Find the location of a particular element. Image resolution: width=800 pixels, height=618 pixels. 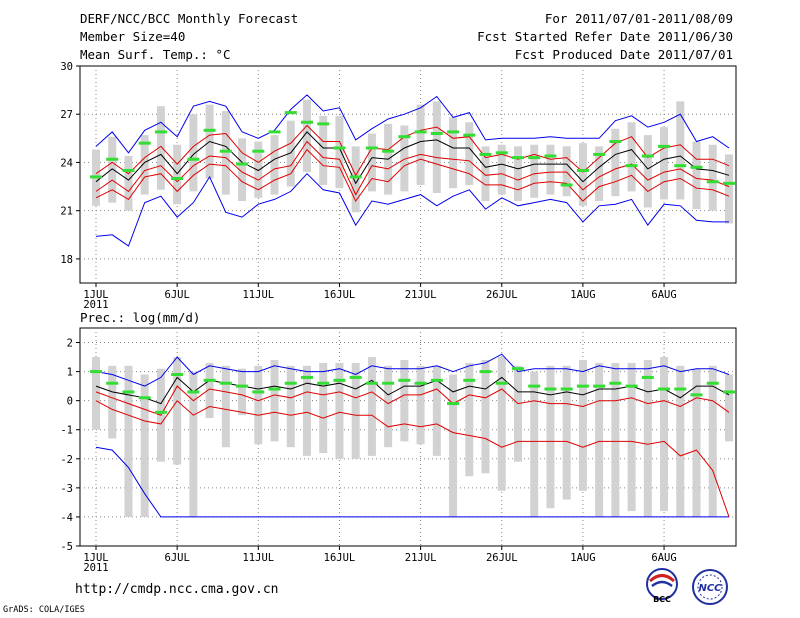

precip-min-line is located at coordinates (412, 482).